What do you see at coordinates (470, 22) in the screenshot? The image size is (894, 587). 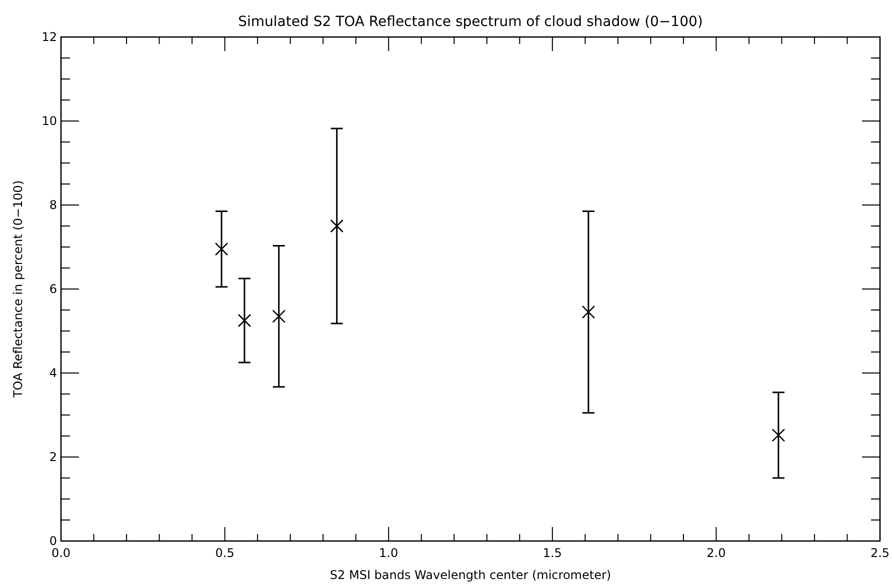 I see `chart-title: Simulated S2 TOA Reflectance spectrum of cloud shadow (0−100)` at bounding box center [470, 22].